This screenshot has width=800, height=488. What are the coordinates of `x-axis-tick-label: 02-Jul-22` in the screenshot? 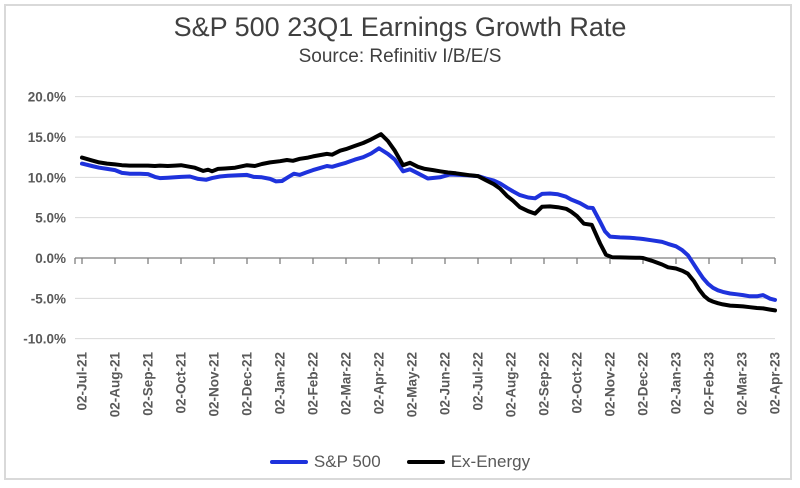 It's located at (478, 381).